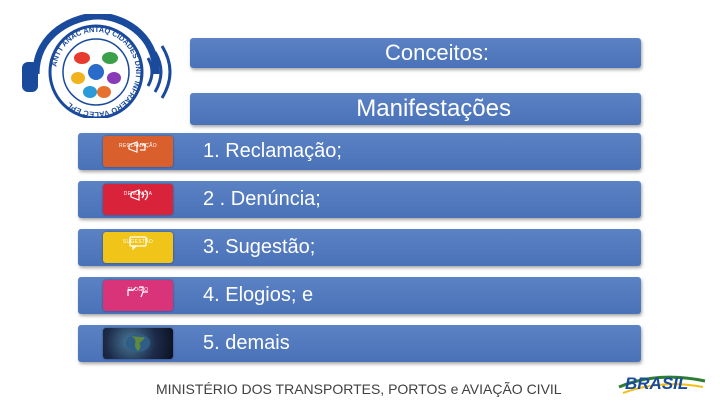 This screenshot has width=720, height=405. I want to click on thumb-caption: DENÚNCIA, so click(138, 194).